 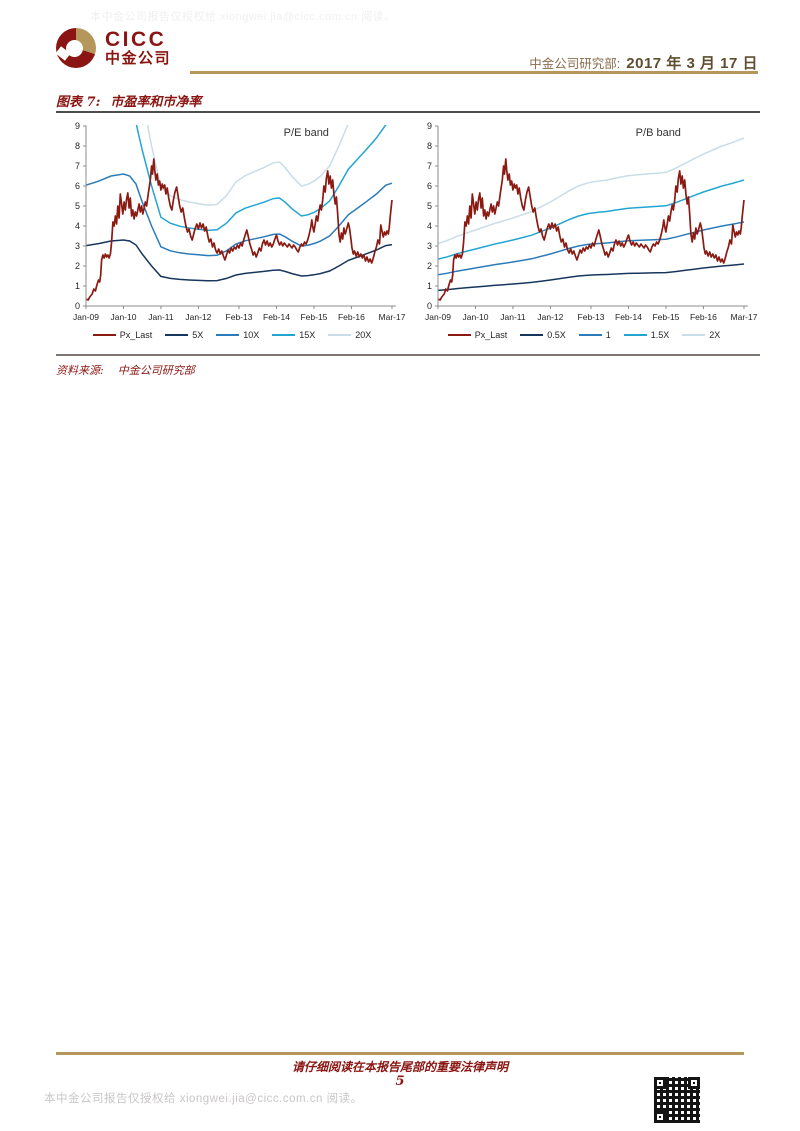 I want to click on footer-rule, so click(x=400, y=1053).